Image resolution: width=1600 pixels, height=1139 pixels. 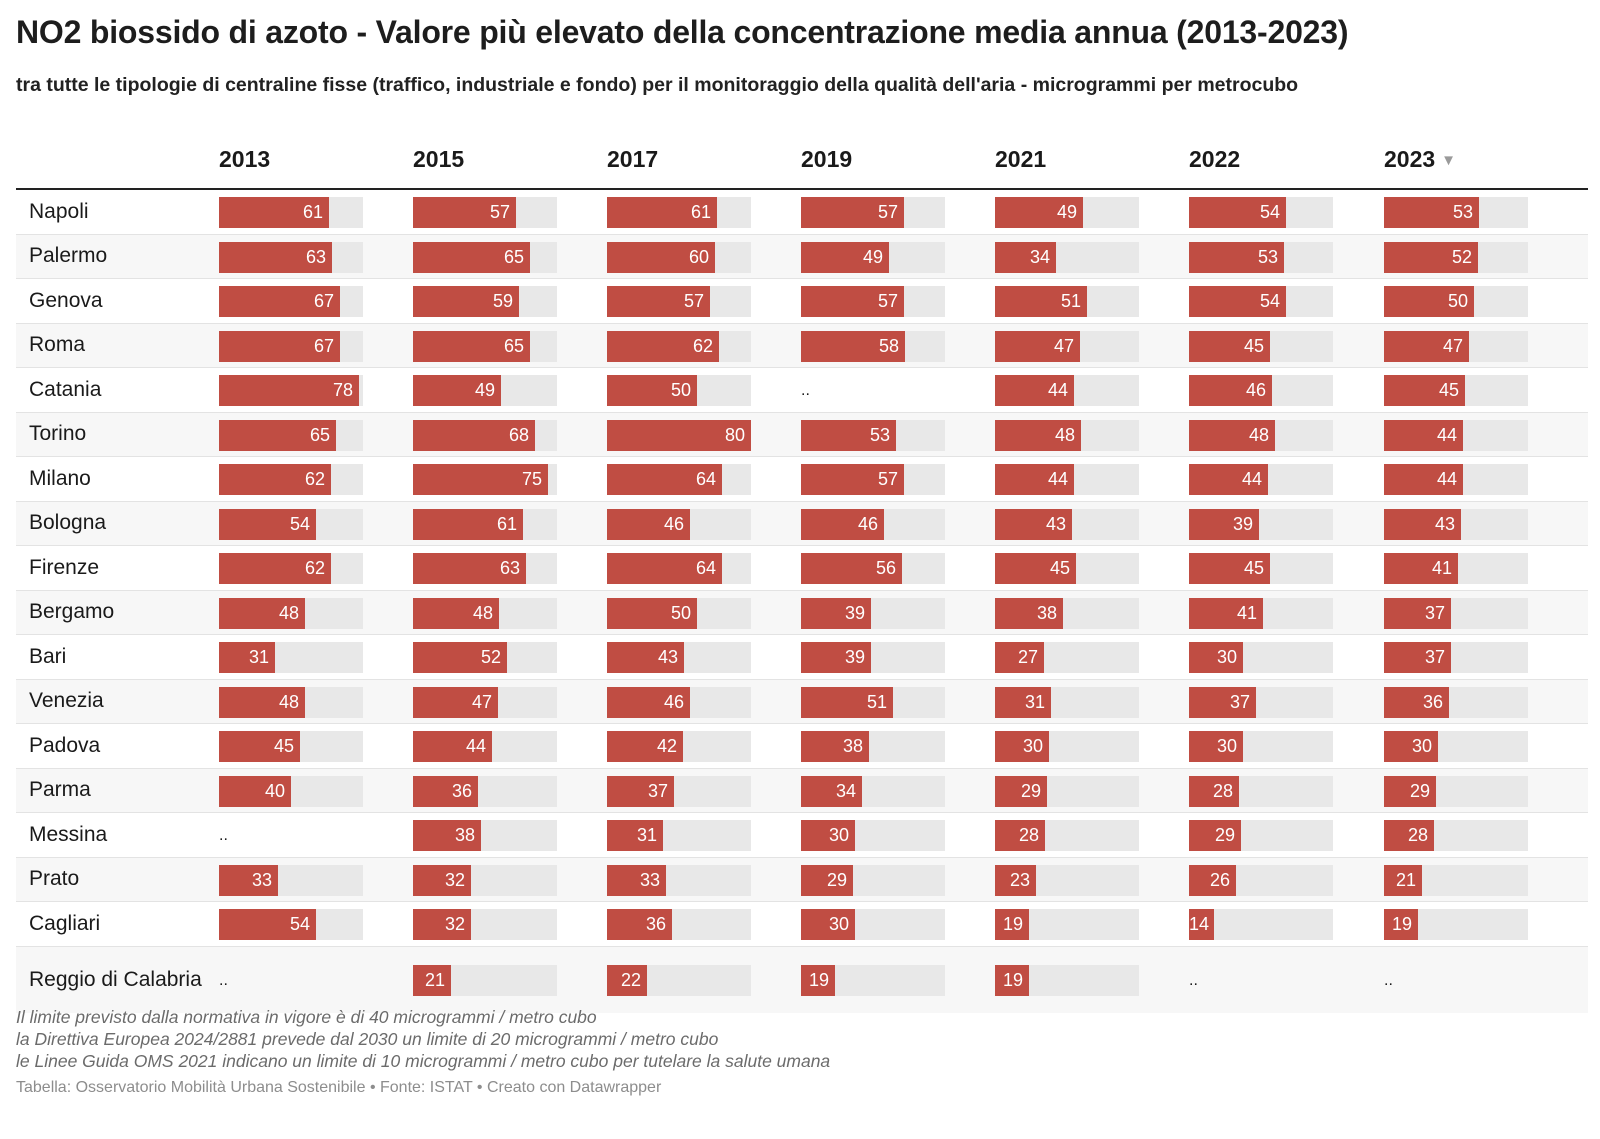 I want to click on value-label: 65, so click(x=319, y=434).